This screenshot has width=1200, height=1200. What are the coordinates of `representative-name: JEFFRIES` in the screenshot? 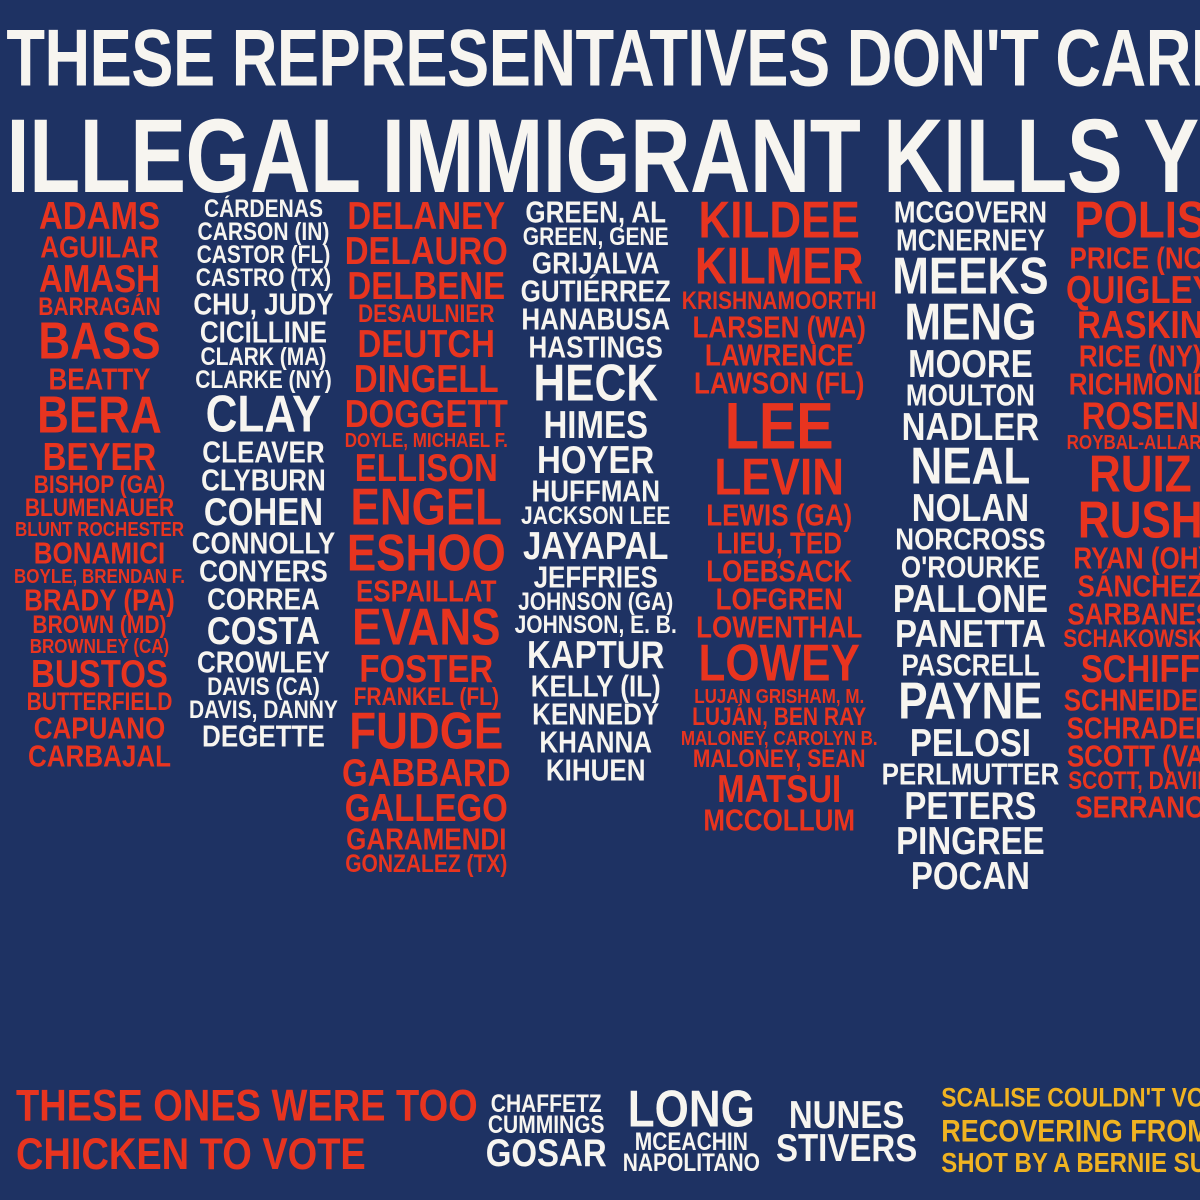 It's located at (595, 577).